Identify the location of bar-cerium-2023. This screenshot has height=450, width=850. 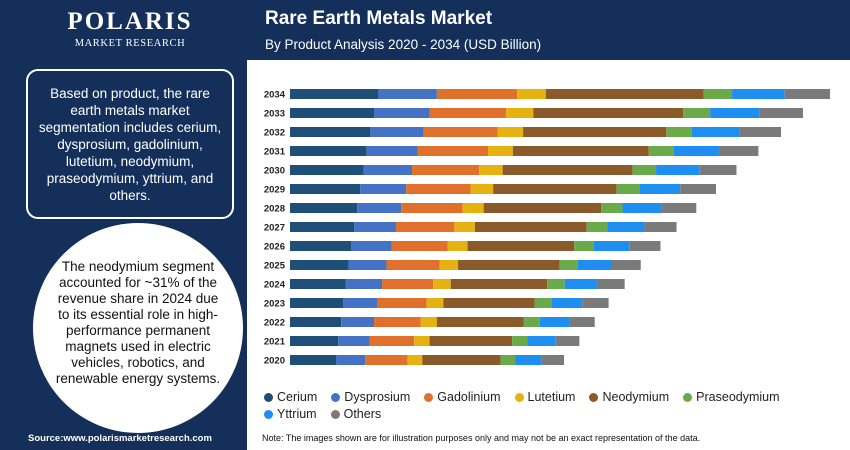
(317, 303).